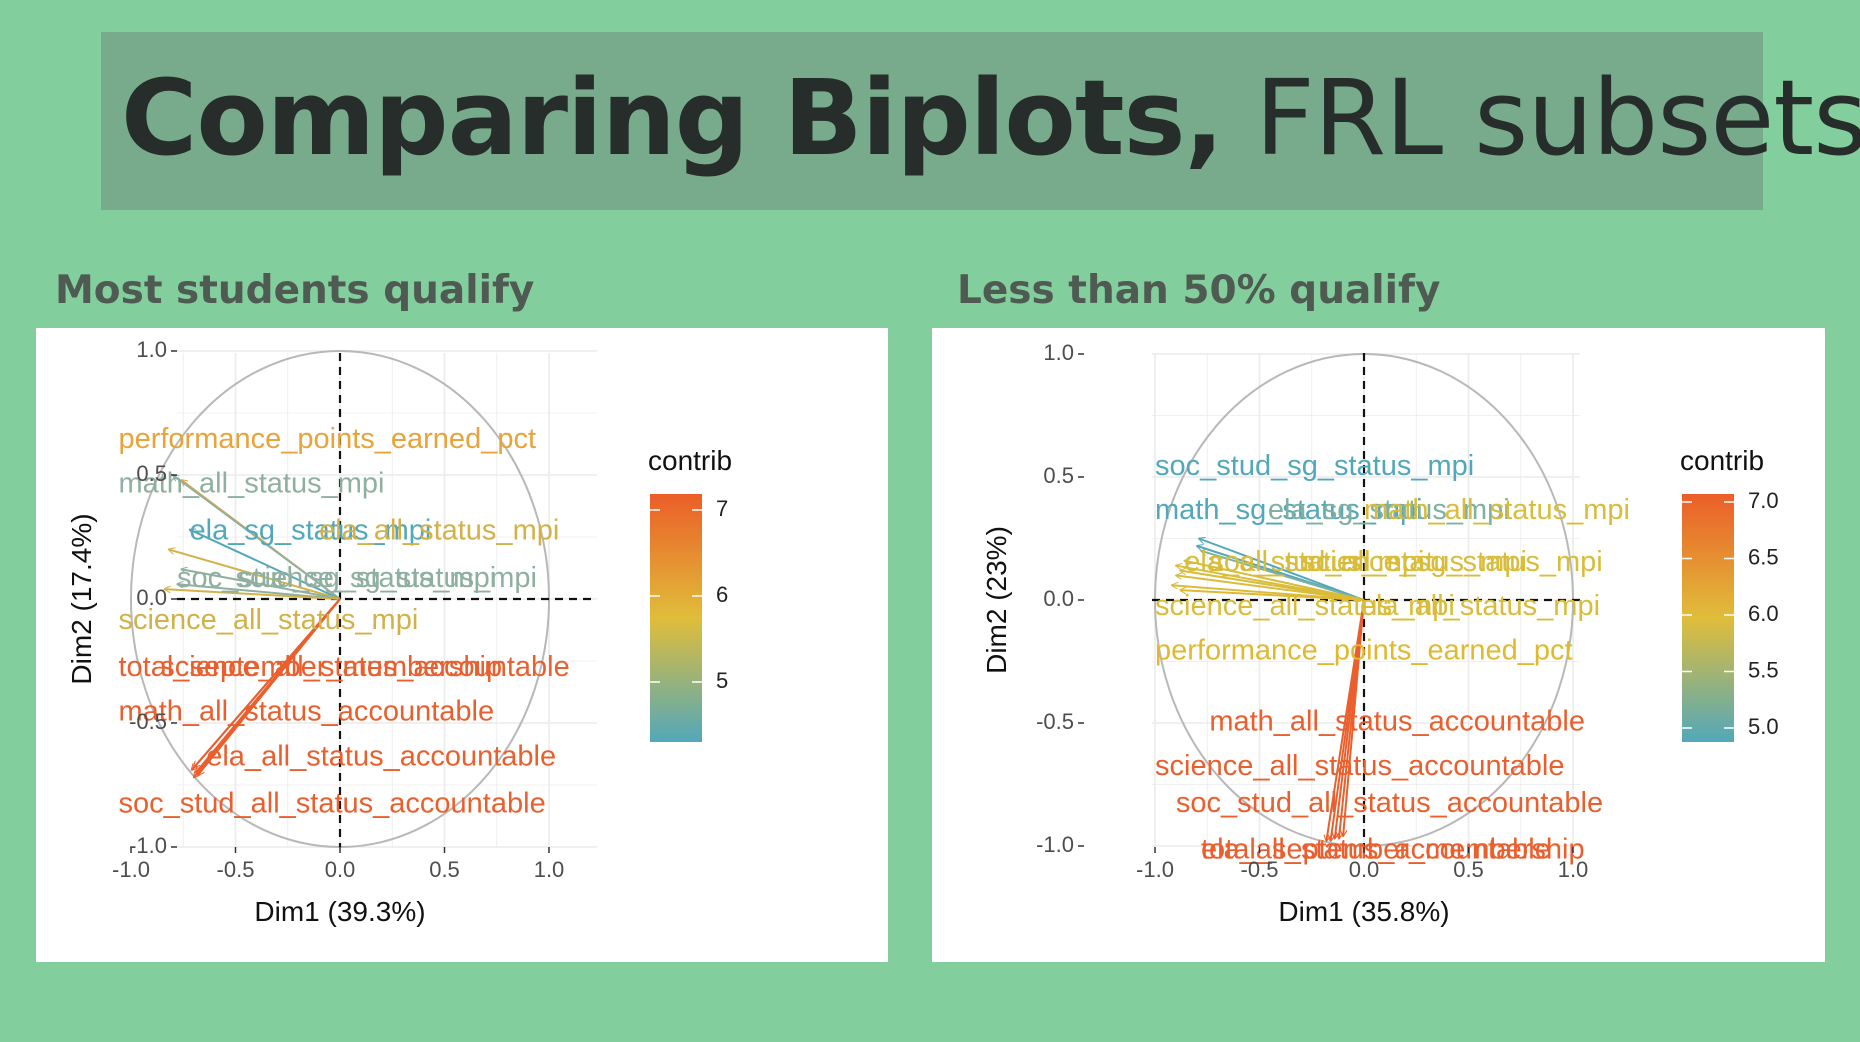 Image resolution: width=1860 pixels, height=1042 pixels. What do you see at coordinates (1363, 911) in the screenshot?
I see `x-axis-title: Dim1 (35.8%)` at bounding box center [1363, 911].